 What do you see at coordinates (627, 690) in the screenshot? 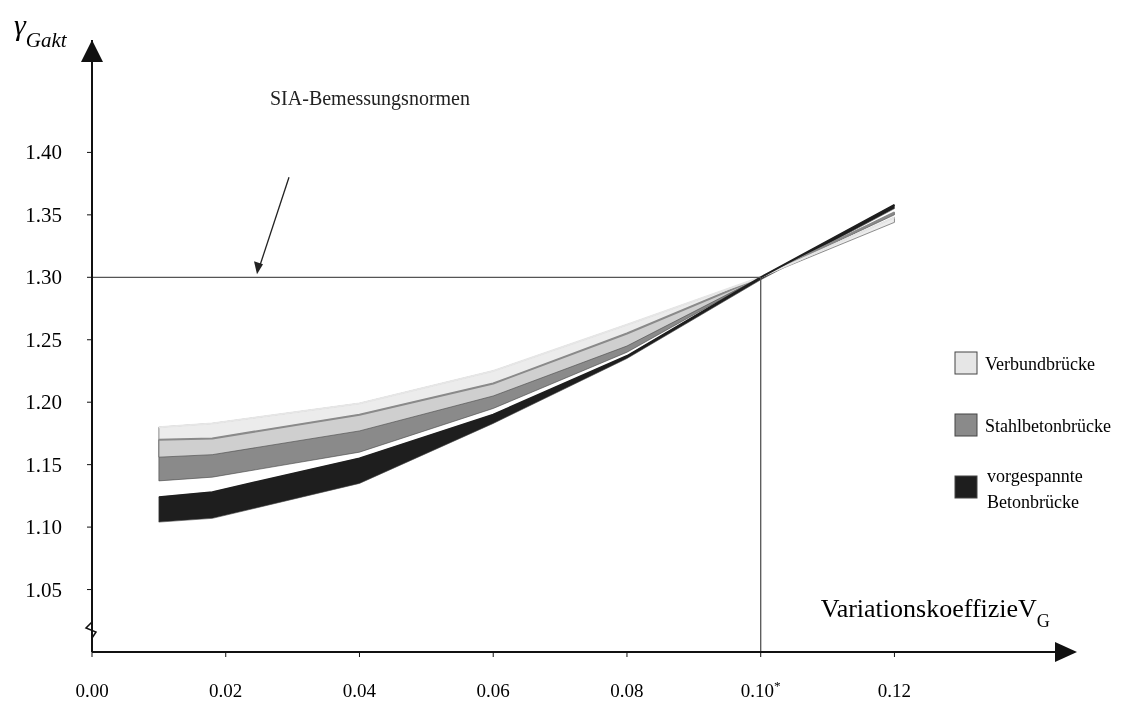
I see `x-tick-label: 0.08` at bounding box center [627, 690].